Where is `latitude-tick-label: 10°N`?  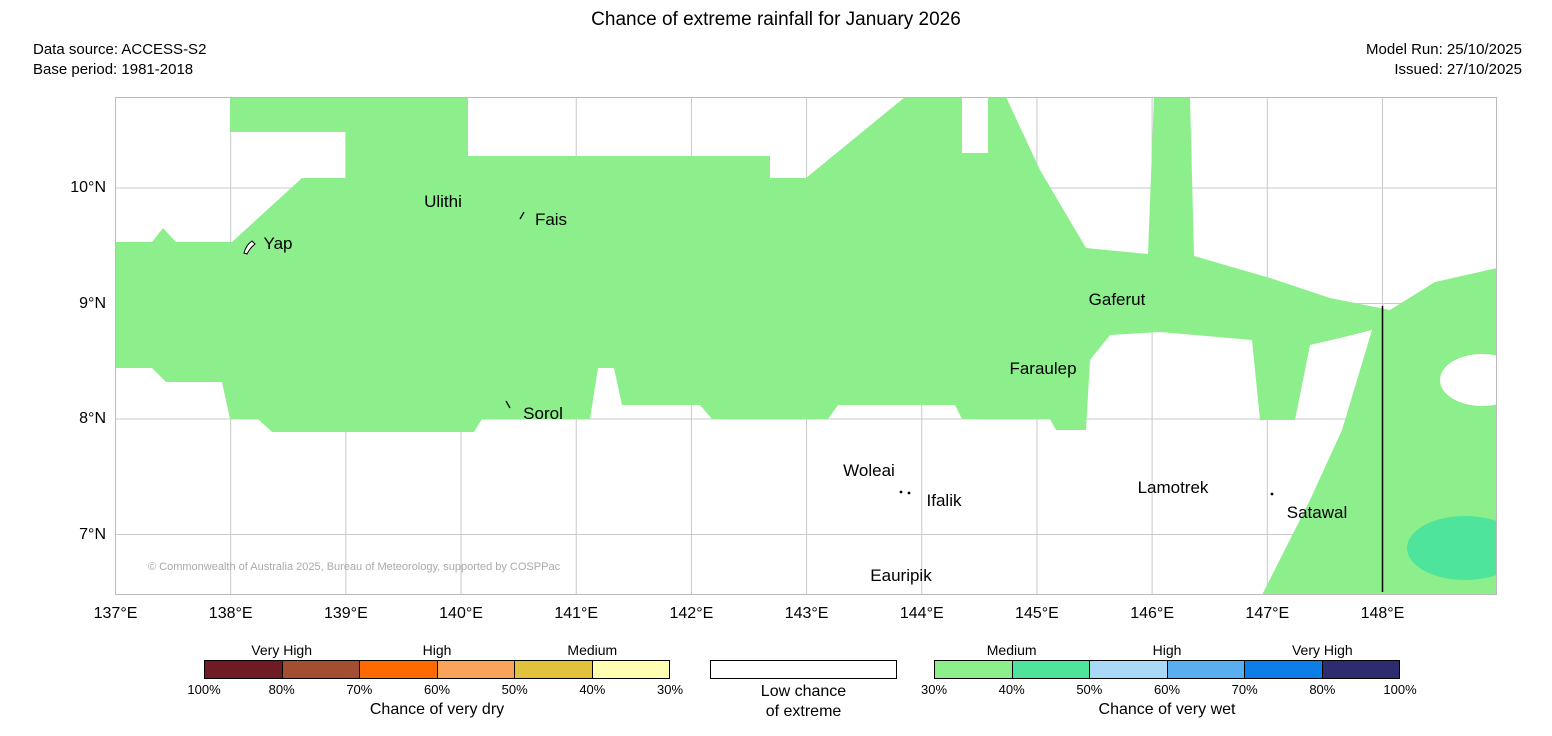 latitude-tick-label: 10°N is located at coordinates (88, 187).